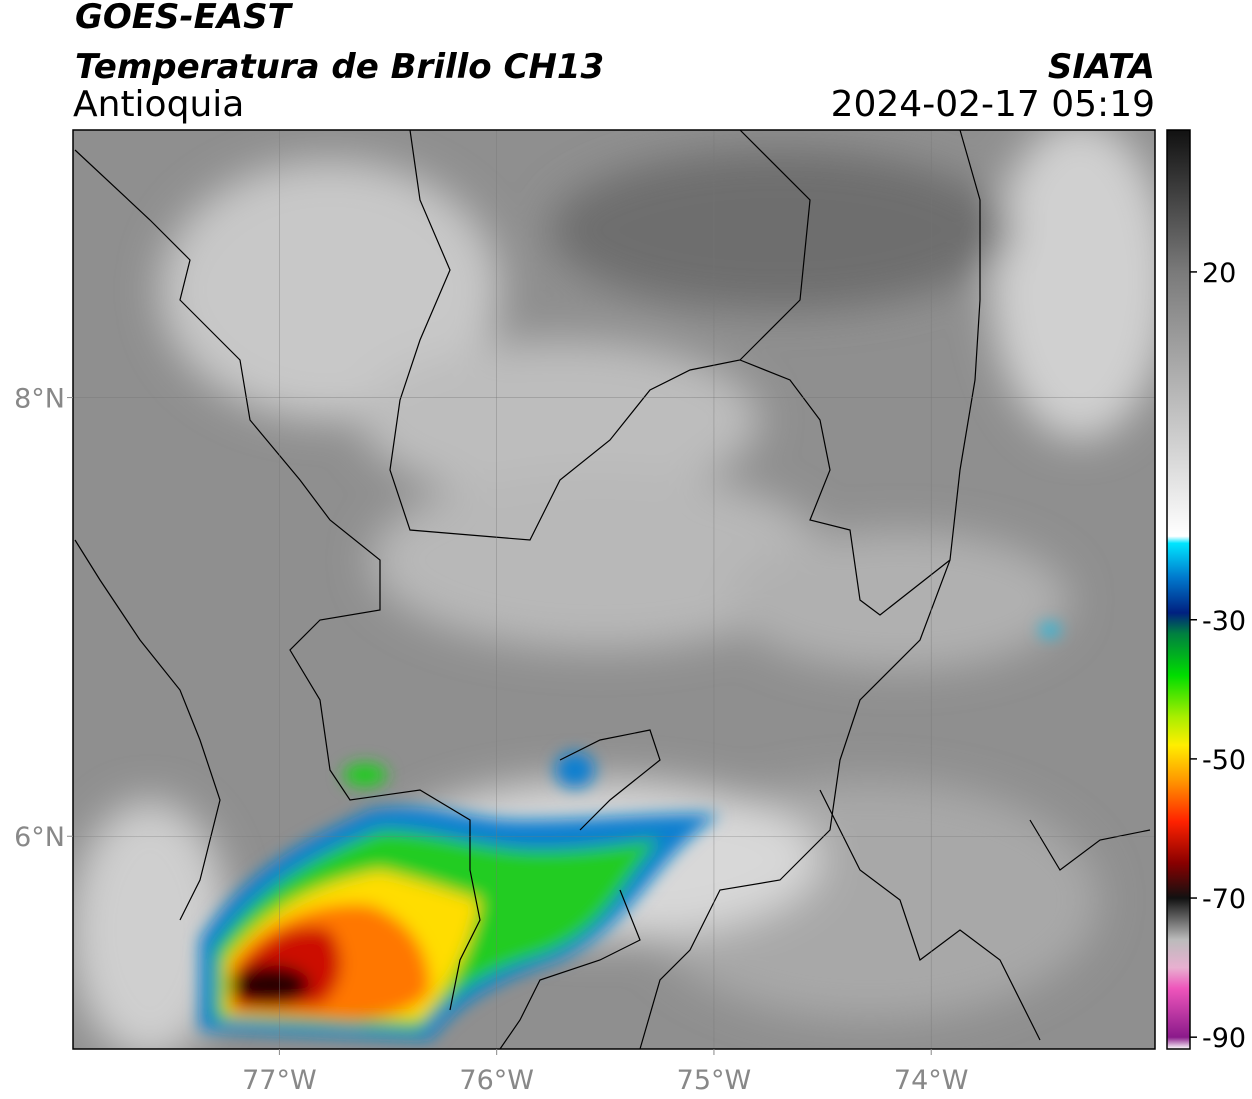 The image size is (1252, 1099). I want to click on source: SIATA, so click(1101, 67).